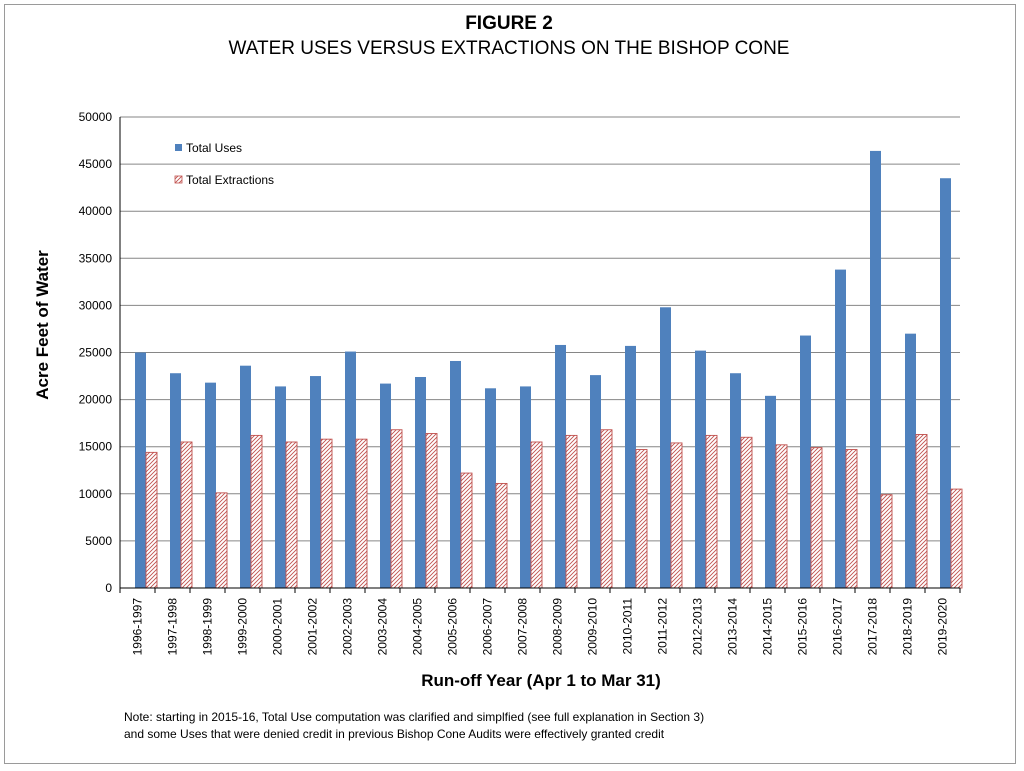  I want to click on x-axis-label: Run-off Year (Apr 1 to Mar 31), so click(541, 680).